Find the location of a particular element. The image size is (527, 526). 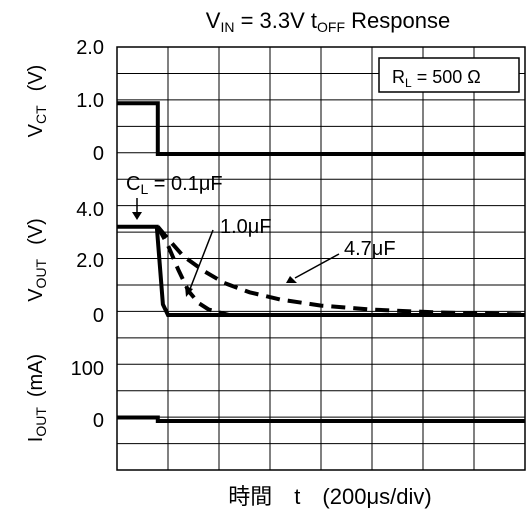

y-tick-label: 1.0 is located at coordinates (90, 101).